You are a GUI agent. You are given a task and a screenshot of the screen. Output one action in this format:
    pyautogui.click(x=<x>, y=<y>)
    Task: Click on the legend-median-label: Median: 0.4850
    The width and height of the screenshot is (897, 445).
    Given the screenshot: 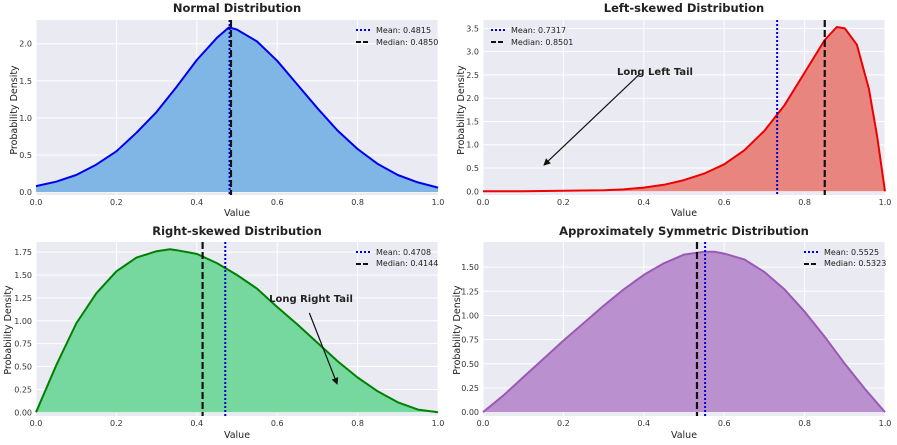 What is the action you would take?
    pyautogui.click(x=407, y=42)
    